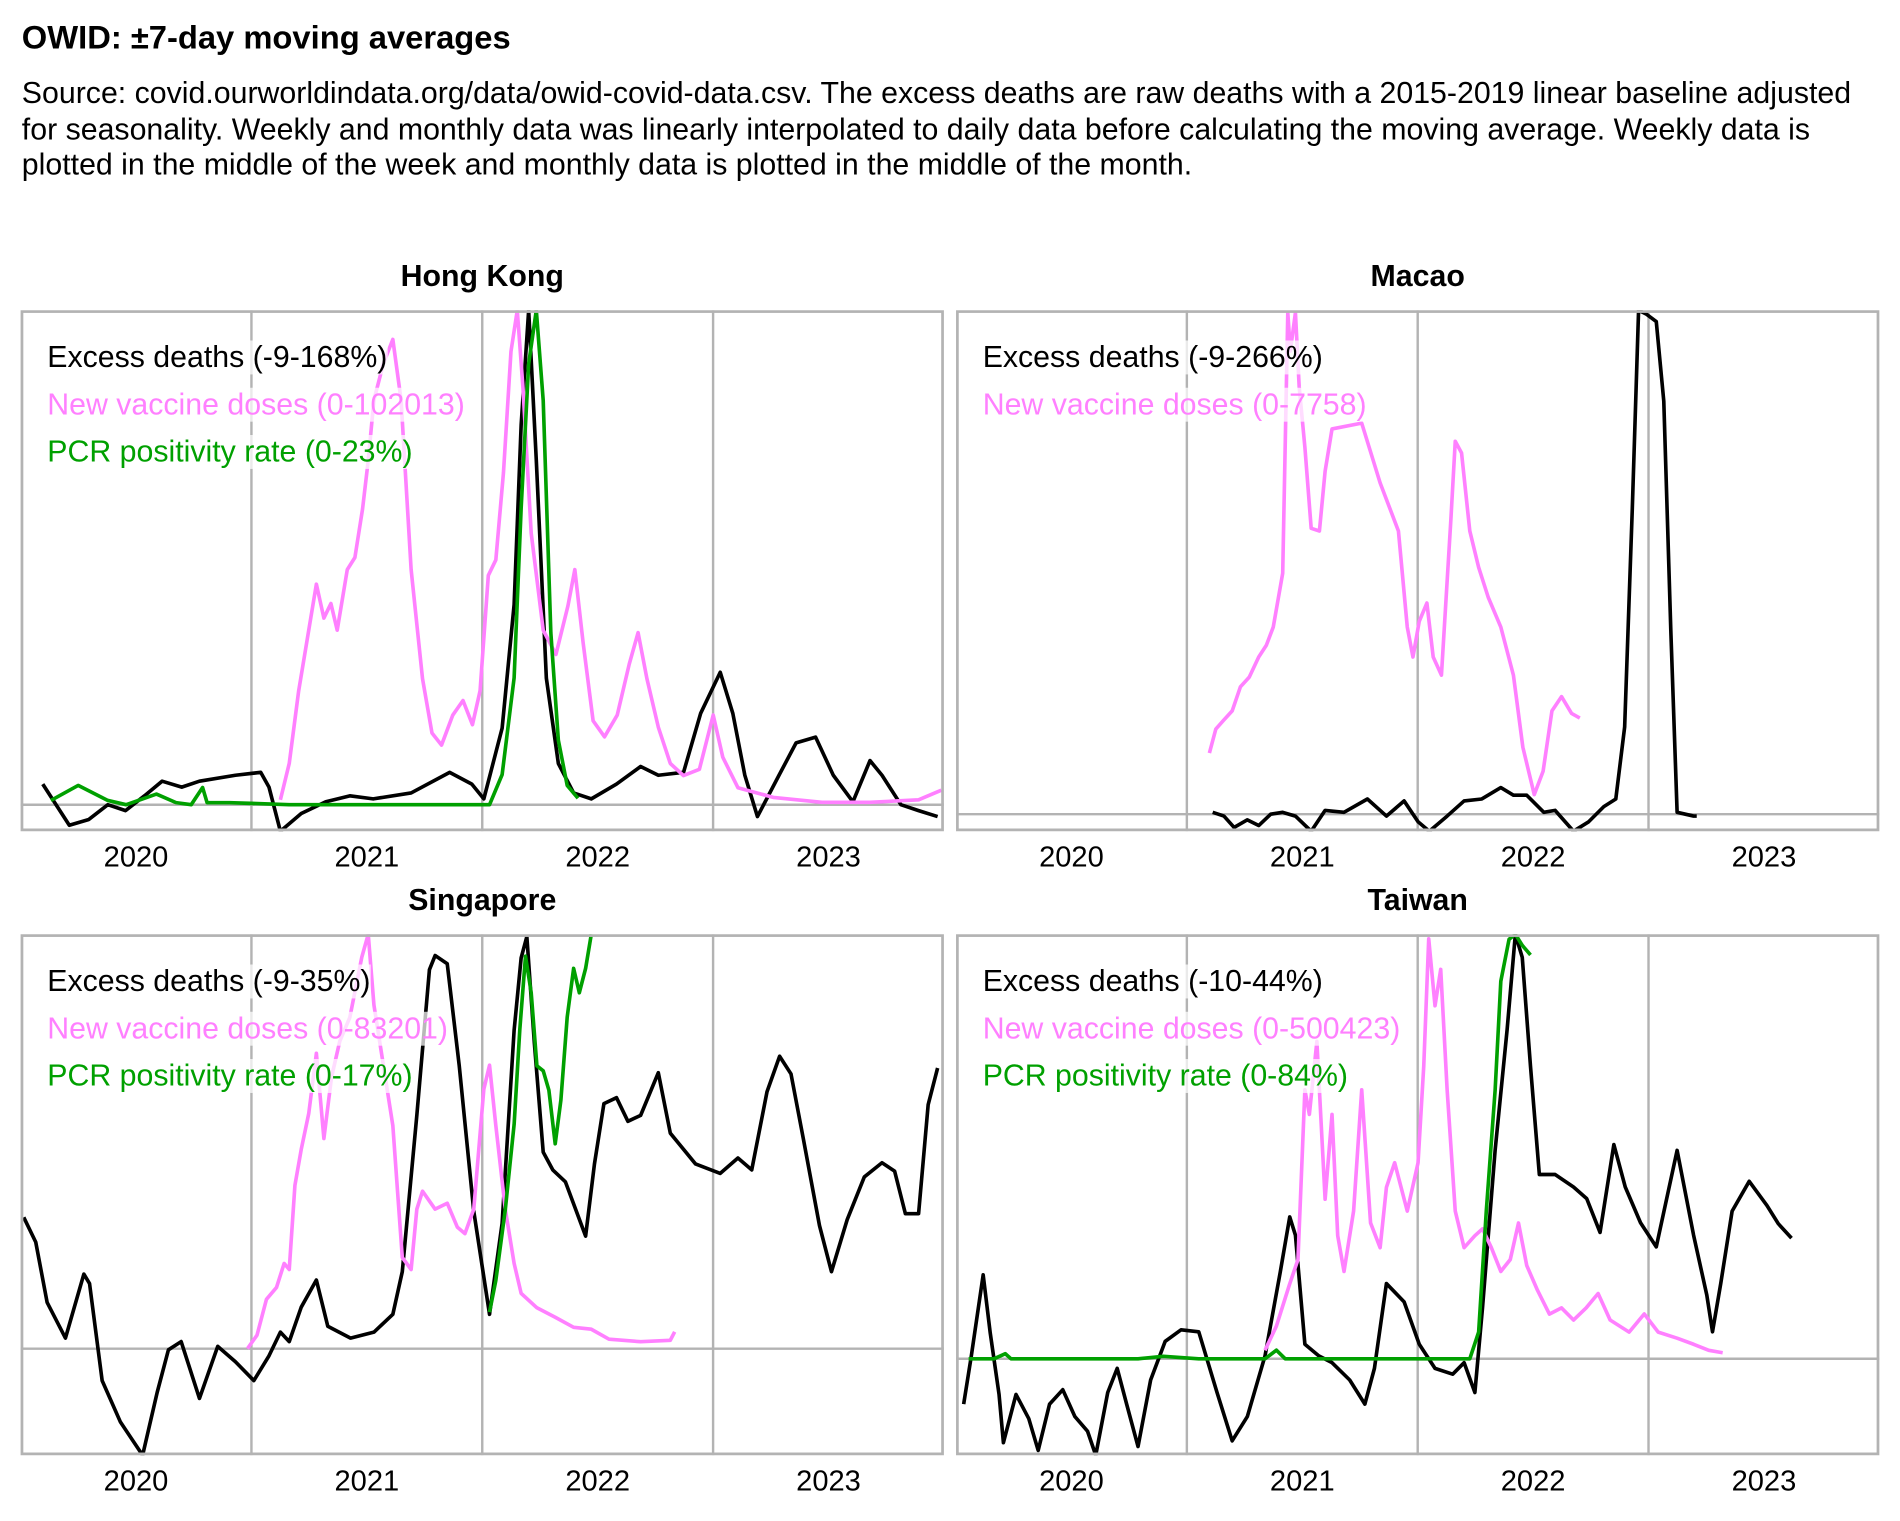 This screenshot has width=1900, height=1521. I want to click on legend-item: New vaccine doses (0-7758), so click(1174, 405).